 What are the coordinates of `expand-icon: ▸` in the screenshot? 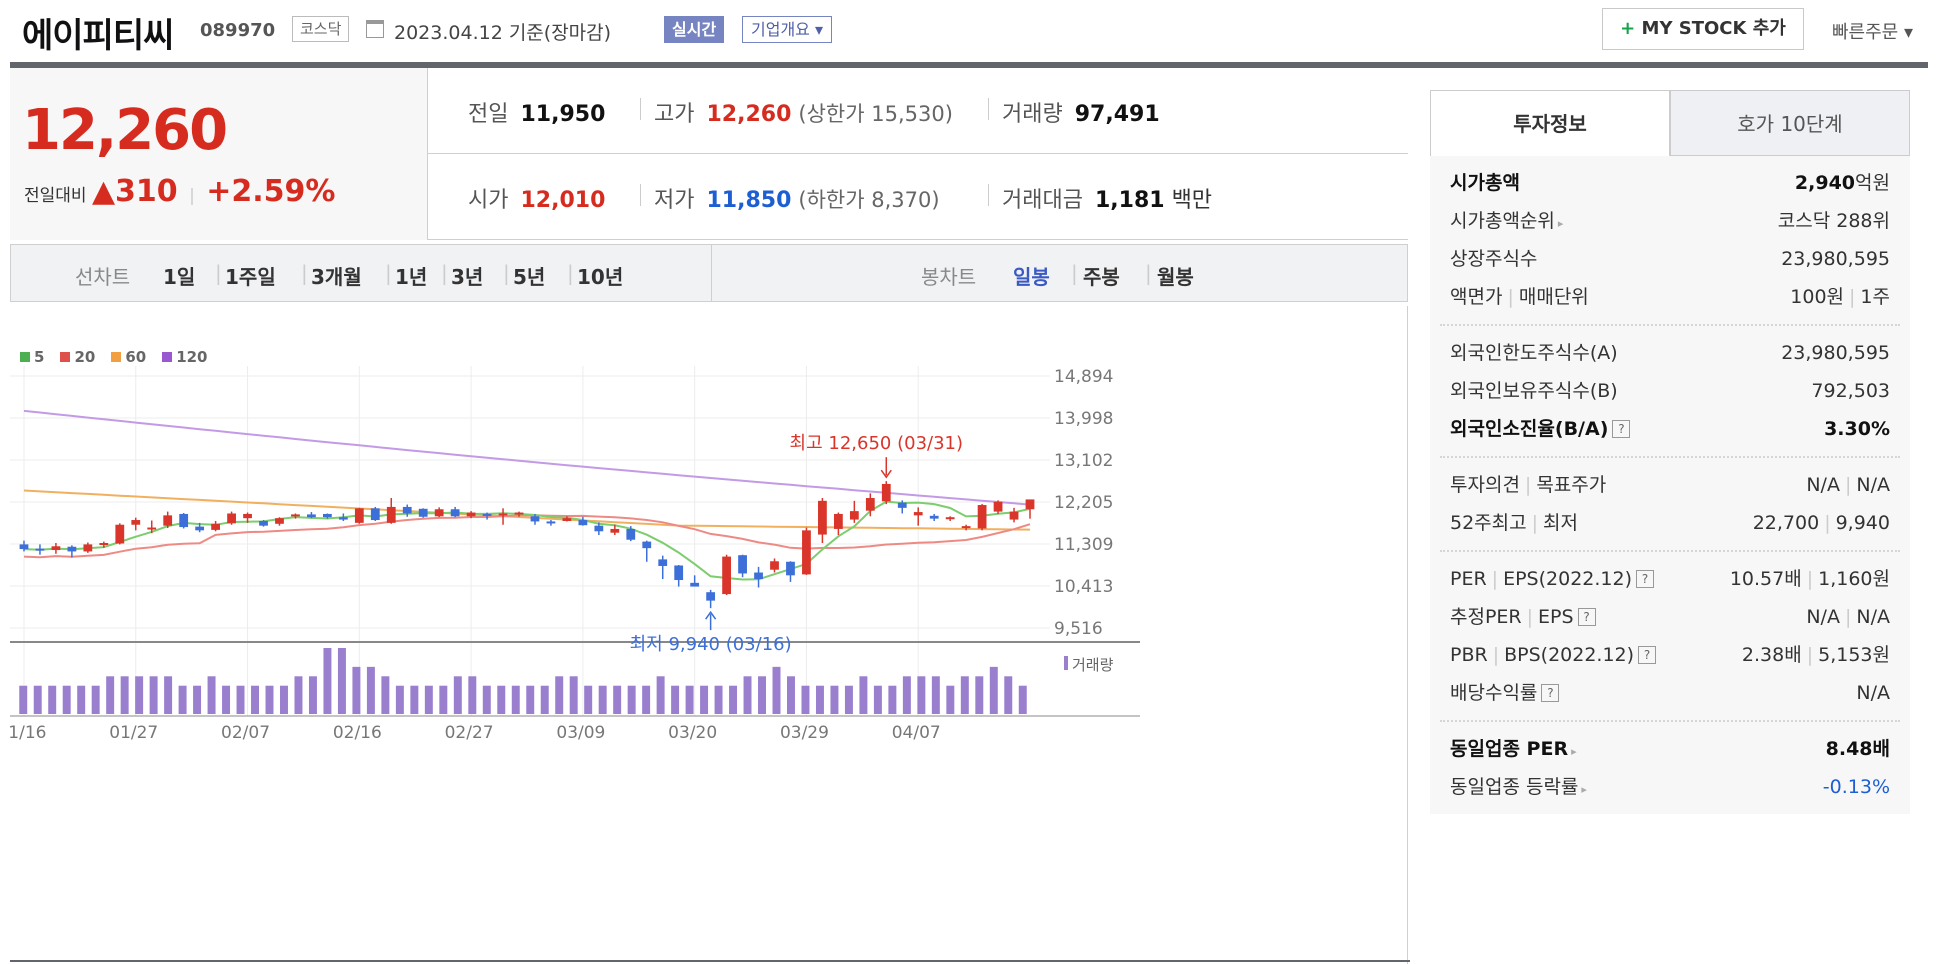 It's located at (1574, 751).